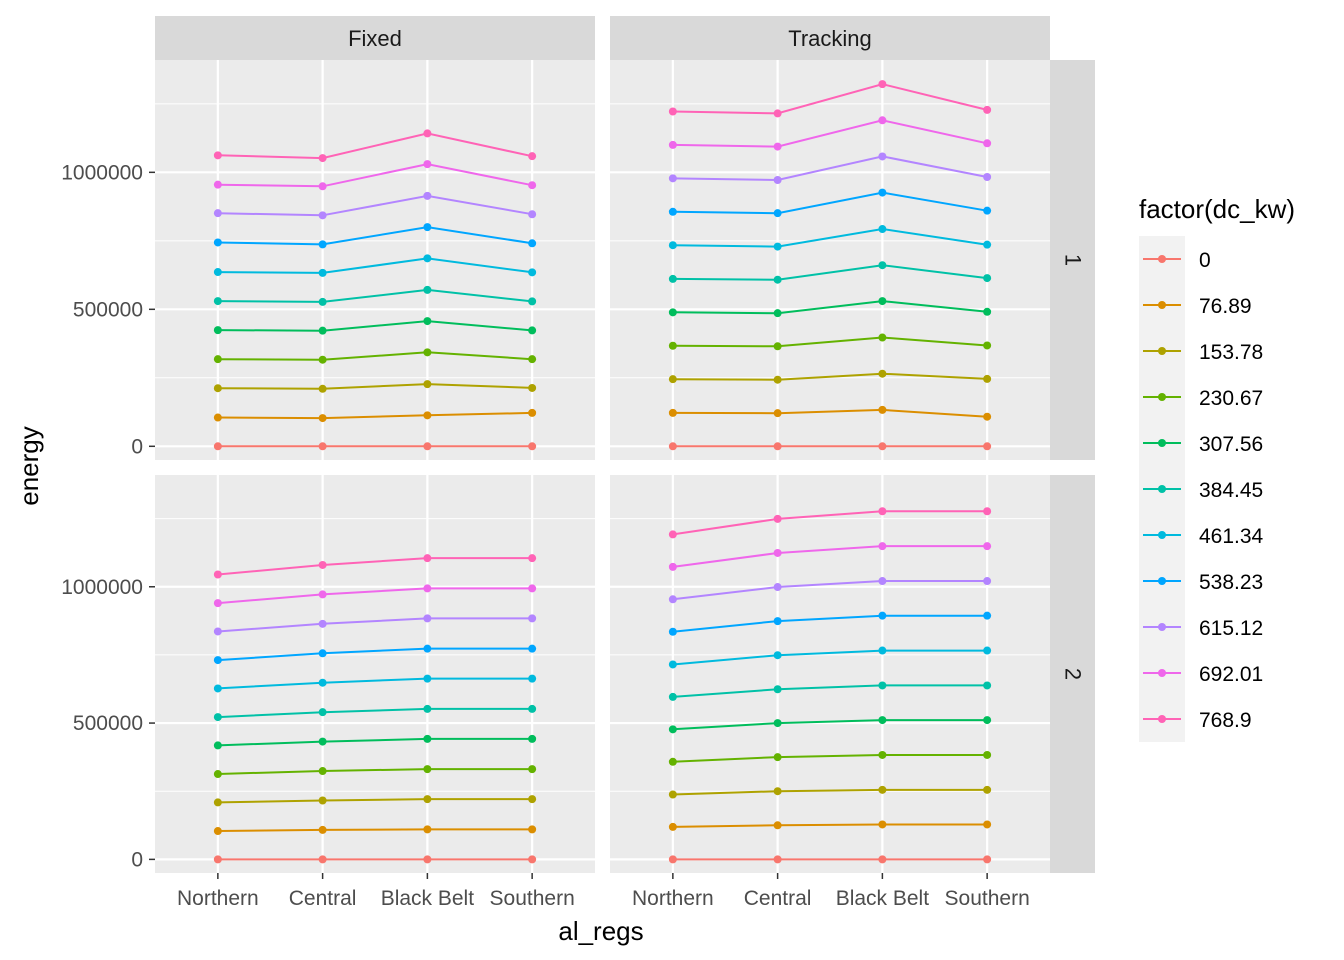 The image size is (1344, 960). I want to click on legend-label: 384.45, so click(1231, 490).